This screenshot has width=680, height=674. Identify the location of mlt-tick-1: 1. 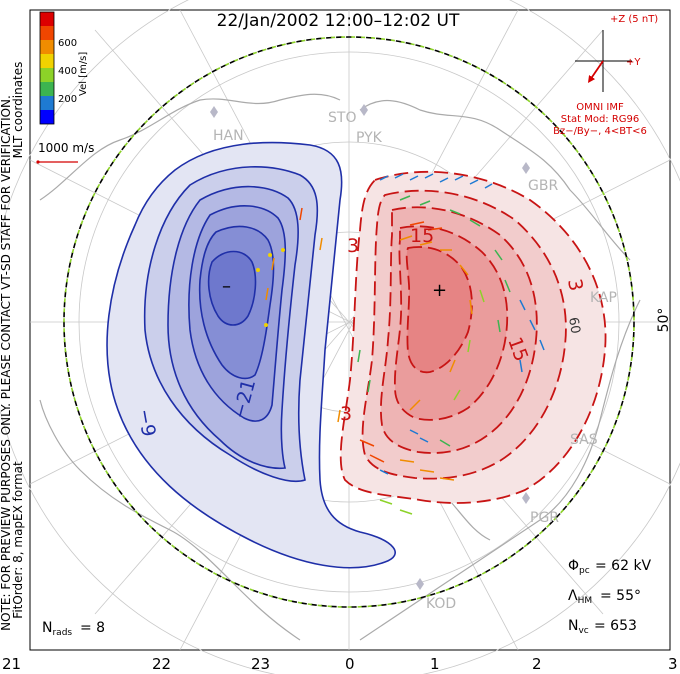
(435, 664).